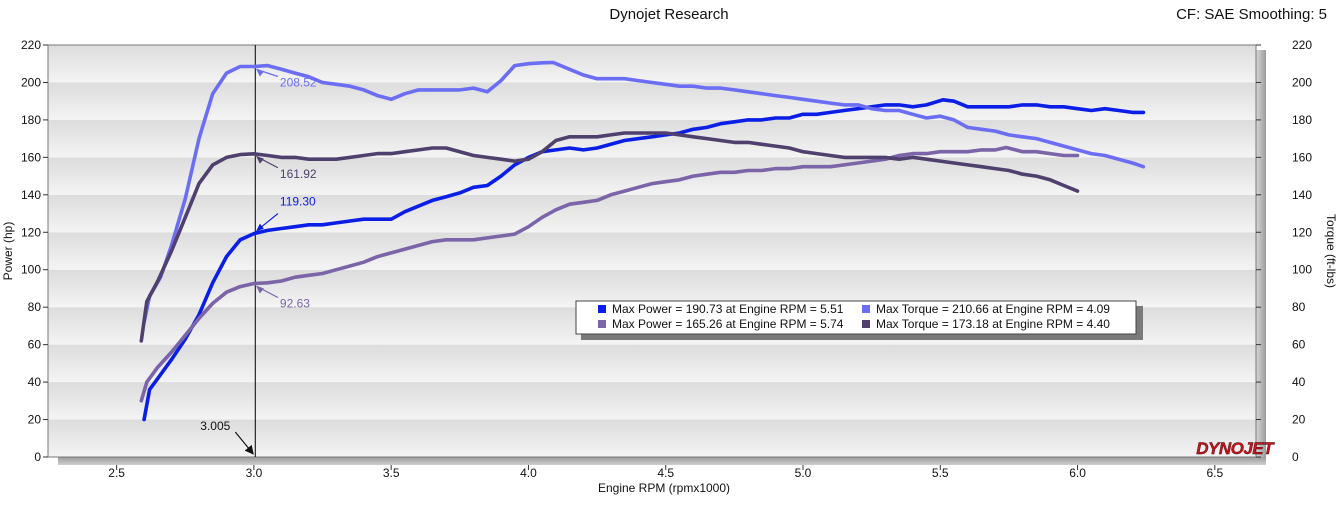 The width and height of the screenshot is (1339, 508). Describe the element at coordinates (528, 473) in the screenshot. I see `x-tick-label: 4.0` at that location.